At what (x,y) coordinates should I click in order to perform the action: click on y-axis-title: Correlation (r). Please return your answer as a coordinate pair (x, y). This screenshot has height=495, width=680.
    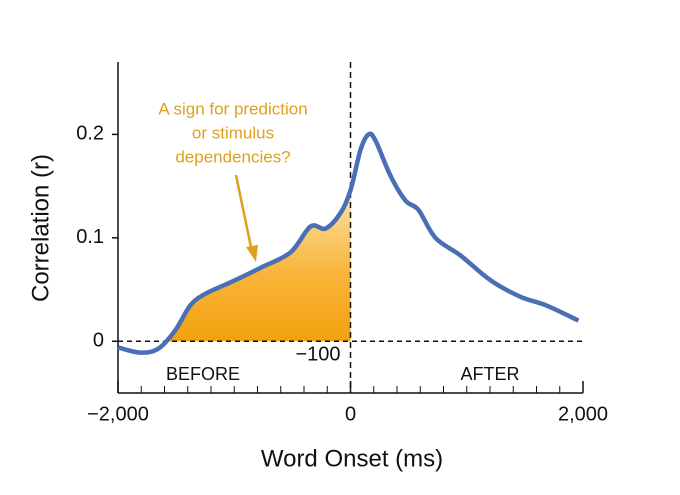
    Looking at the image, I should click on (40, 228).